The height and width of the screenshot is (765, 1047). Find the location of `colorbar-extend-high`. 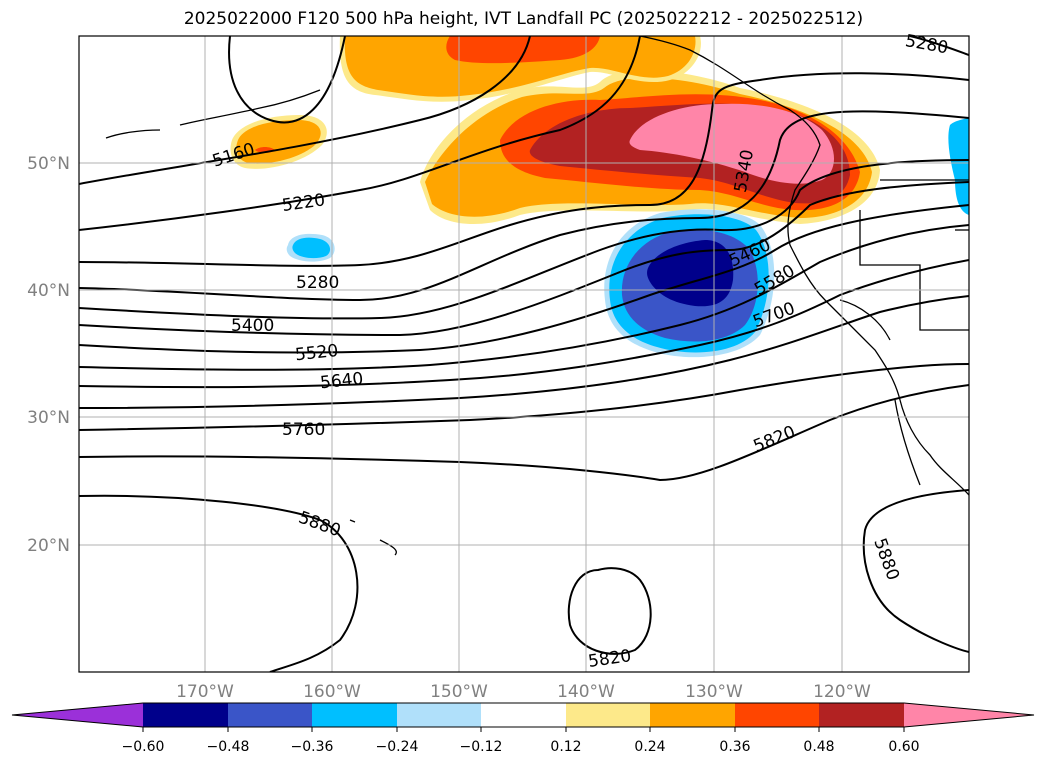

colorbar-extend-high is located at coordinates (969, 715).